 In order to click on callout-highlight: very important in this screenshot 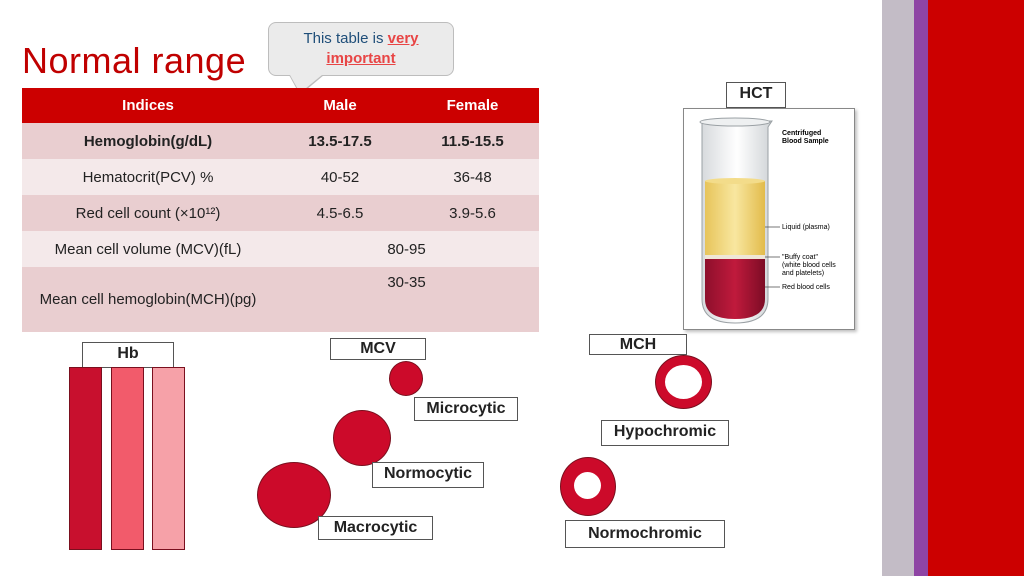, I will do `click(372, 48)`.